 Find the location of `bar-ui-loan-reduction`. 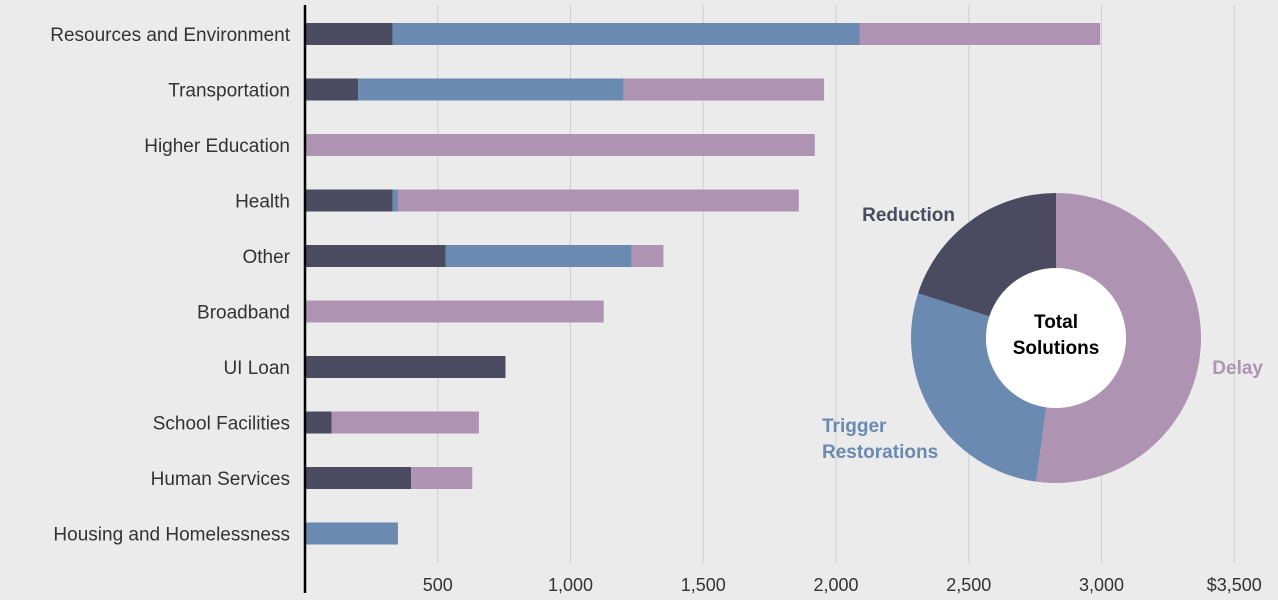

bar-ui-loan-reduction is located at coordinates (405, 367).